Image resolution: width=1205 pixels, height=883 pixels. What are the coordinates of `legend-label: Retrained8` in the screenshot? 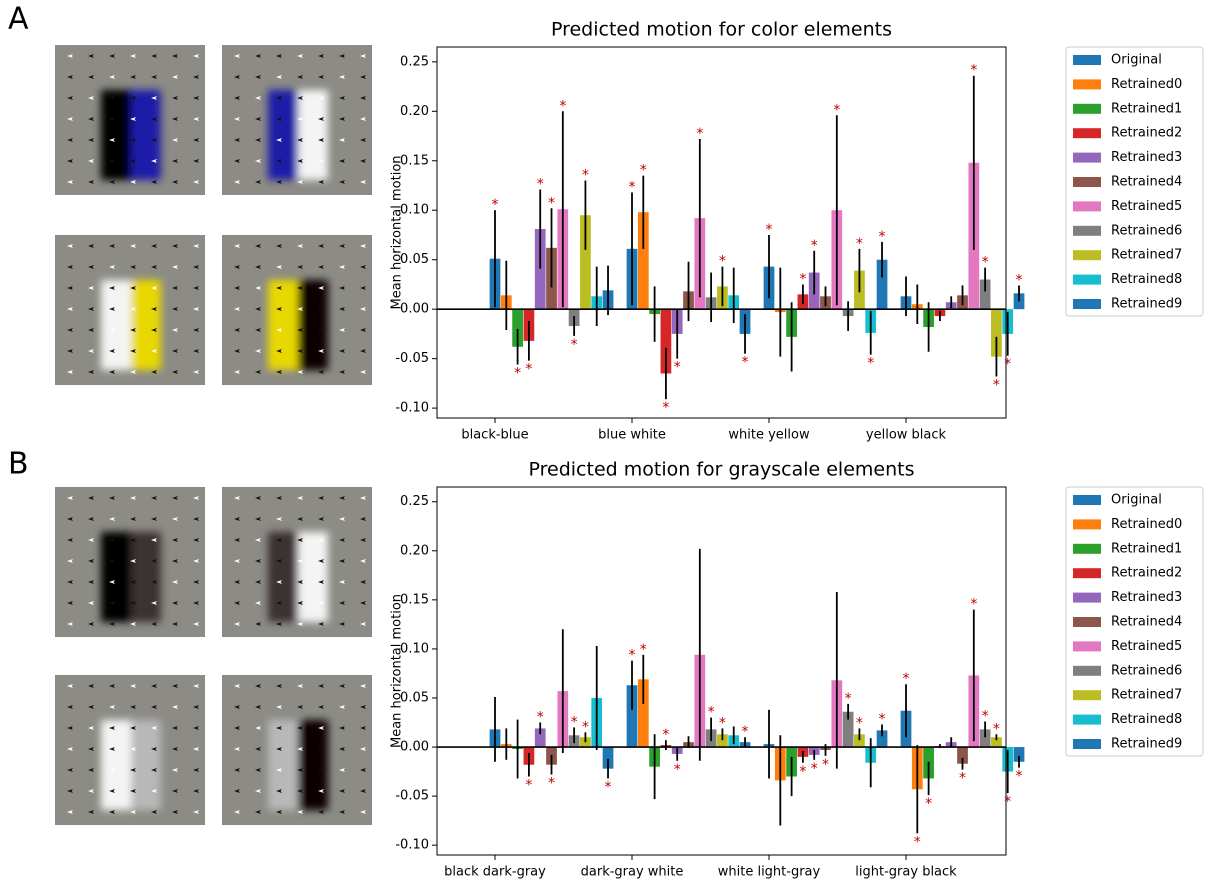 It's located at (1146, 719).